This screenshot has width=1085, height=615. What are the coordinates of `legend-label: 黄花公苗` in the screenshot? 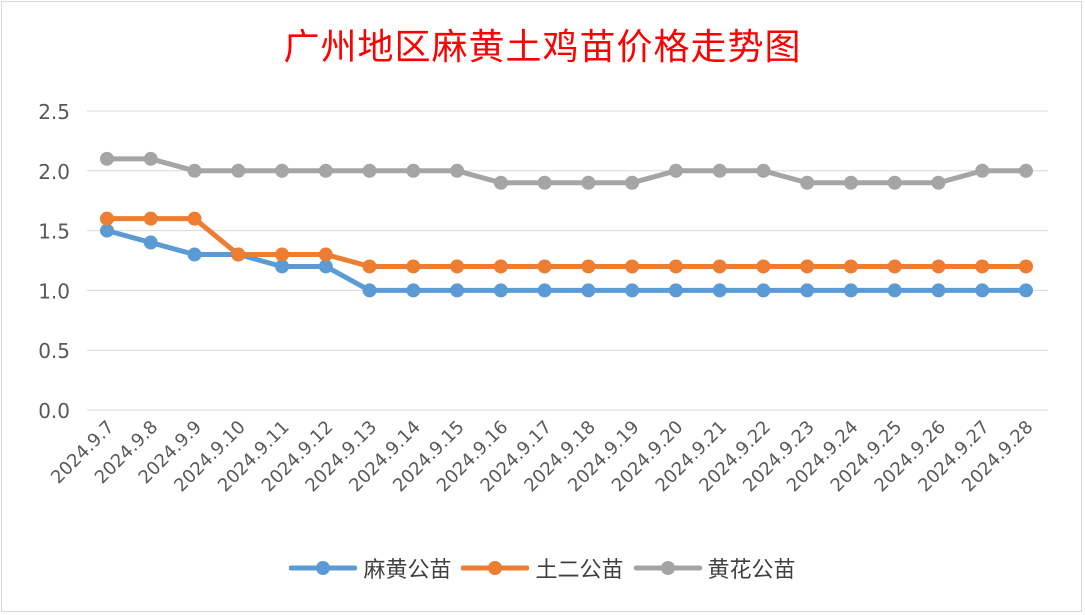 It's located at (751, 570).